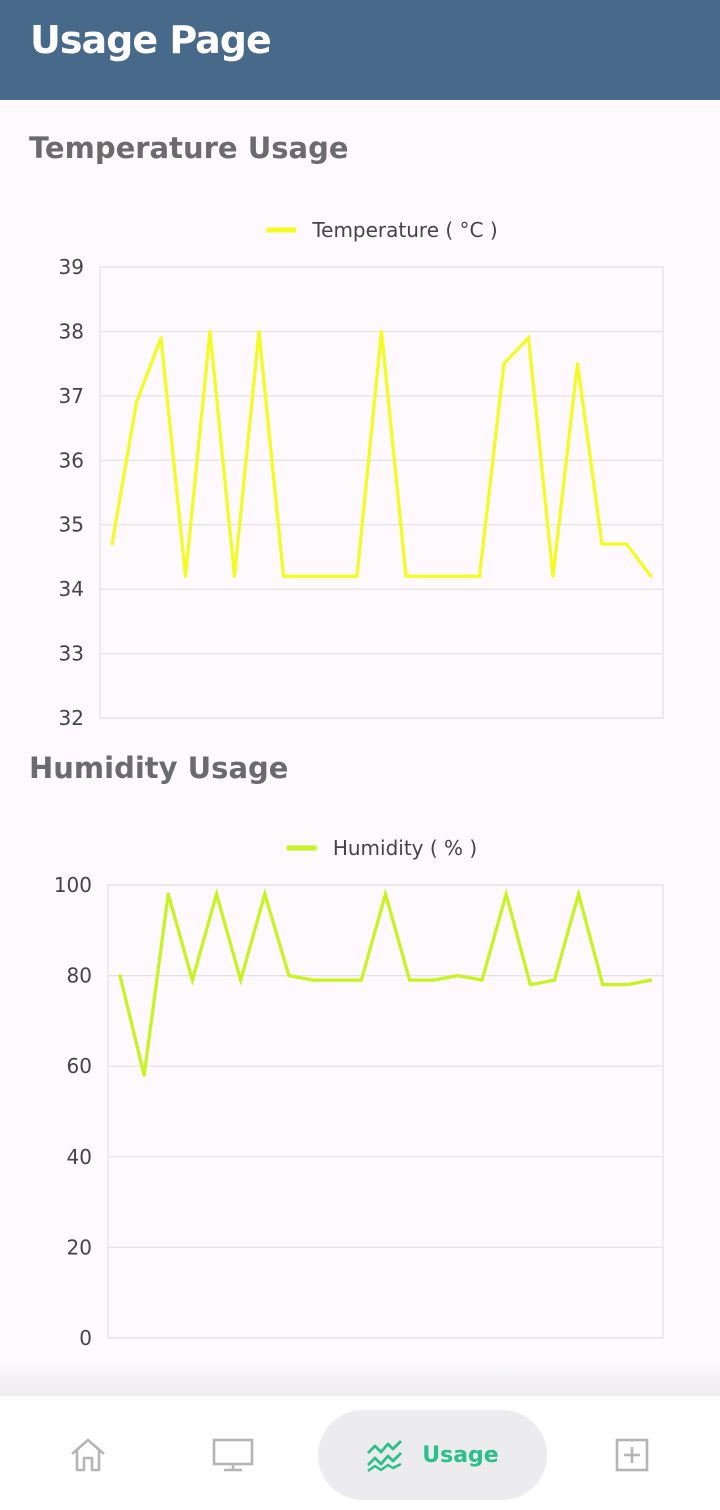  I want to click on add-box-icon, so click(632, 1455).